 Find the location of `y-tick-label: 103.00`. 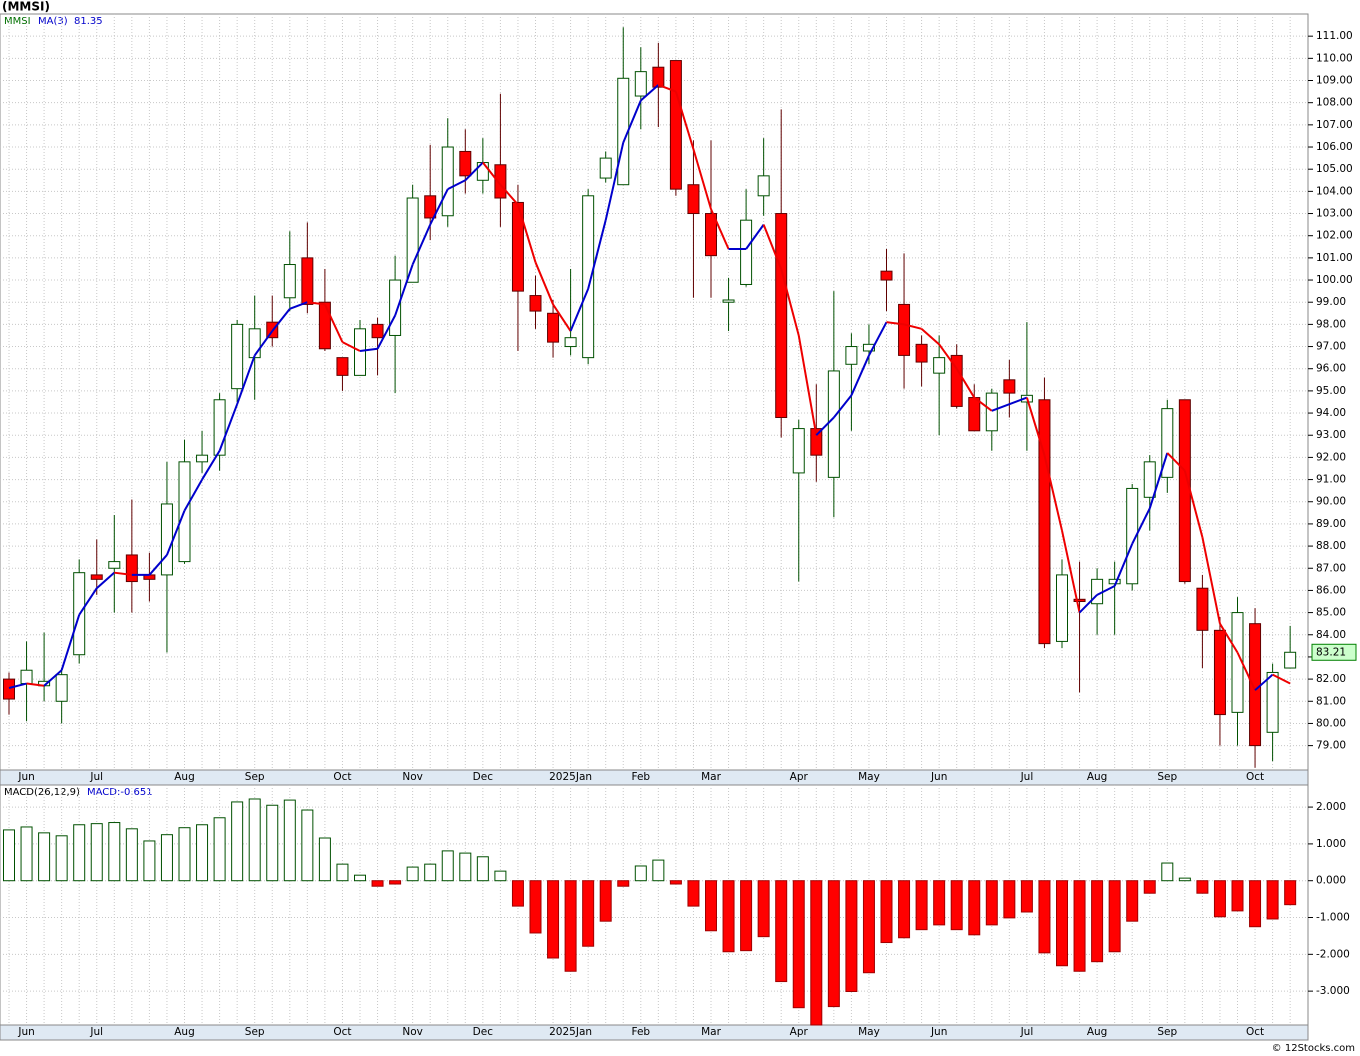

y-tick-label: 103.00 is located at coordinates (1334, 214).